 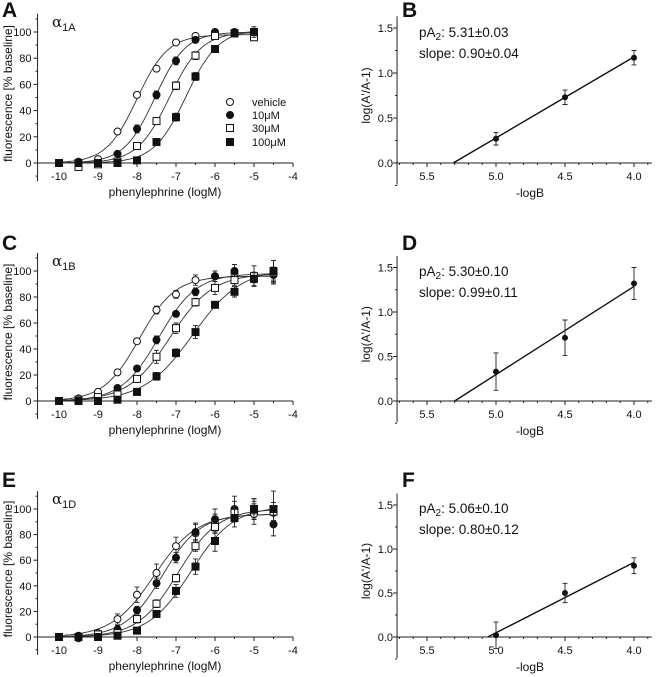 What do you see at coordinates (474, 508) in the screenshot?
I see `pa2-value: : 5.06±0.10` at bounding box center [474, 508].